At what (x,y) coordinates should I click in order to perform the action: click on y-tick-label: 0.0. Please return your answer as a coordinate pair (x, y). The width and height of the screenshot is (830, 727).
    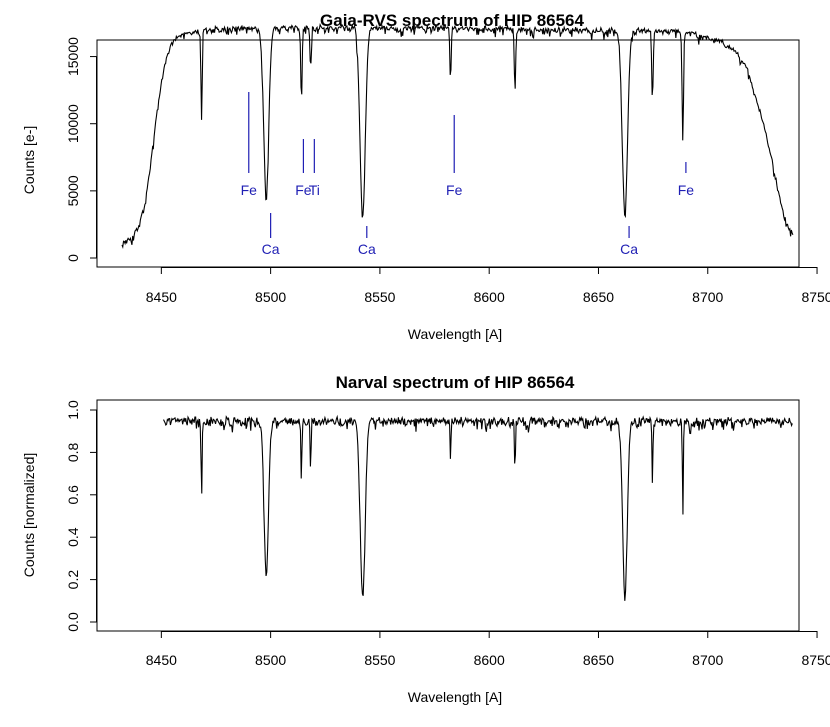
    Looking at the image, I should click on (73, 622).